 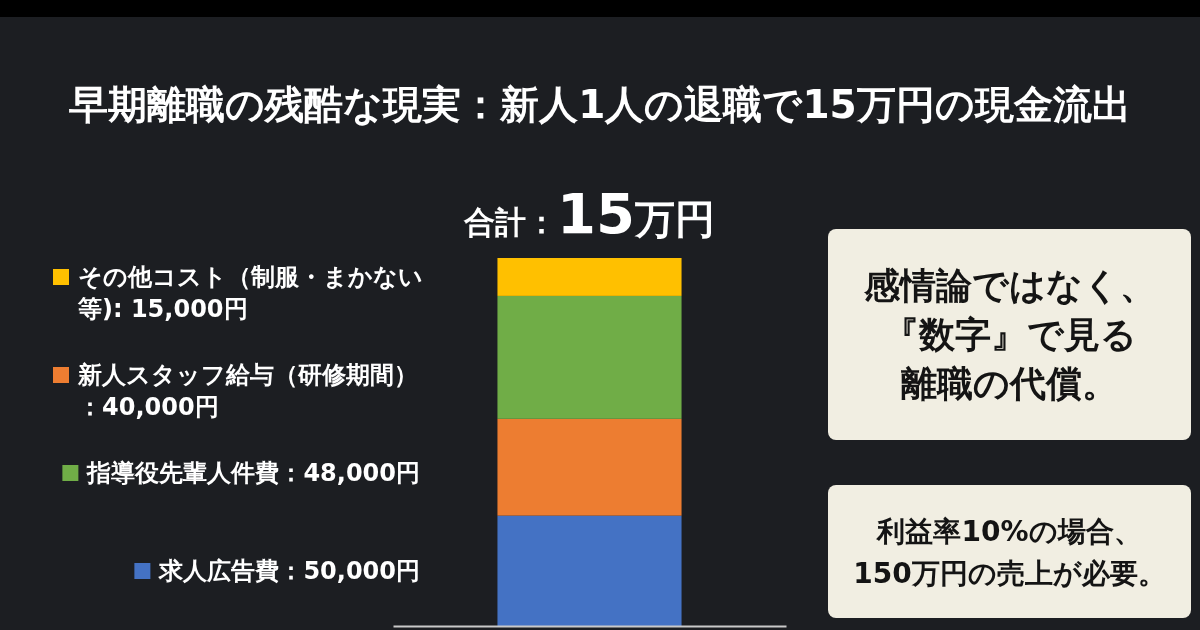 I want to click on text: 感情論ではなく、『数字』で見る離職の代償。, so click(x=1009, y=335).